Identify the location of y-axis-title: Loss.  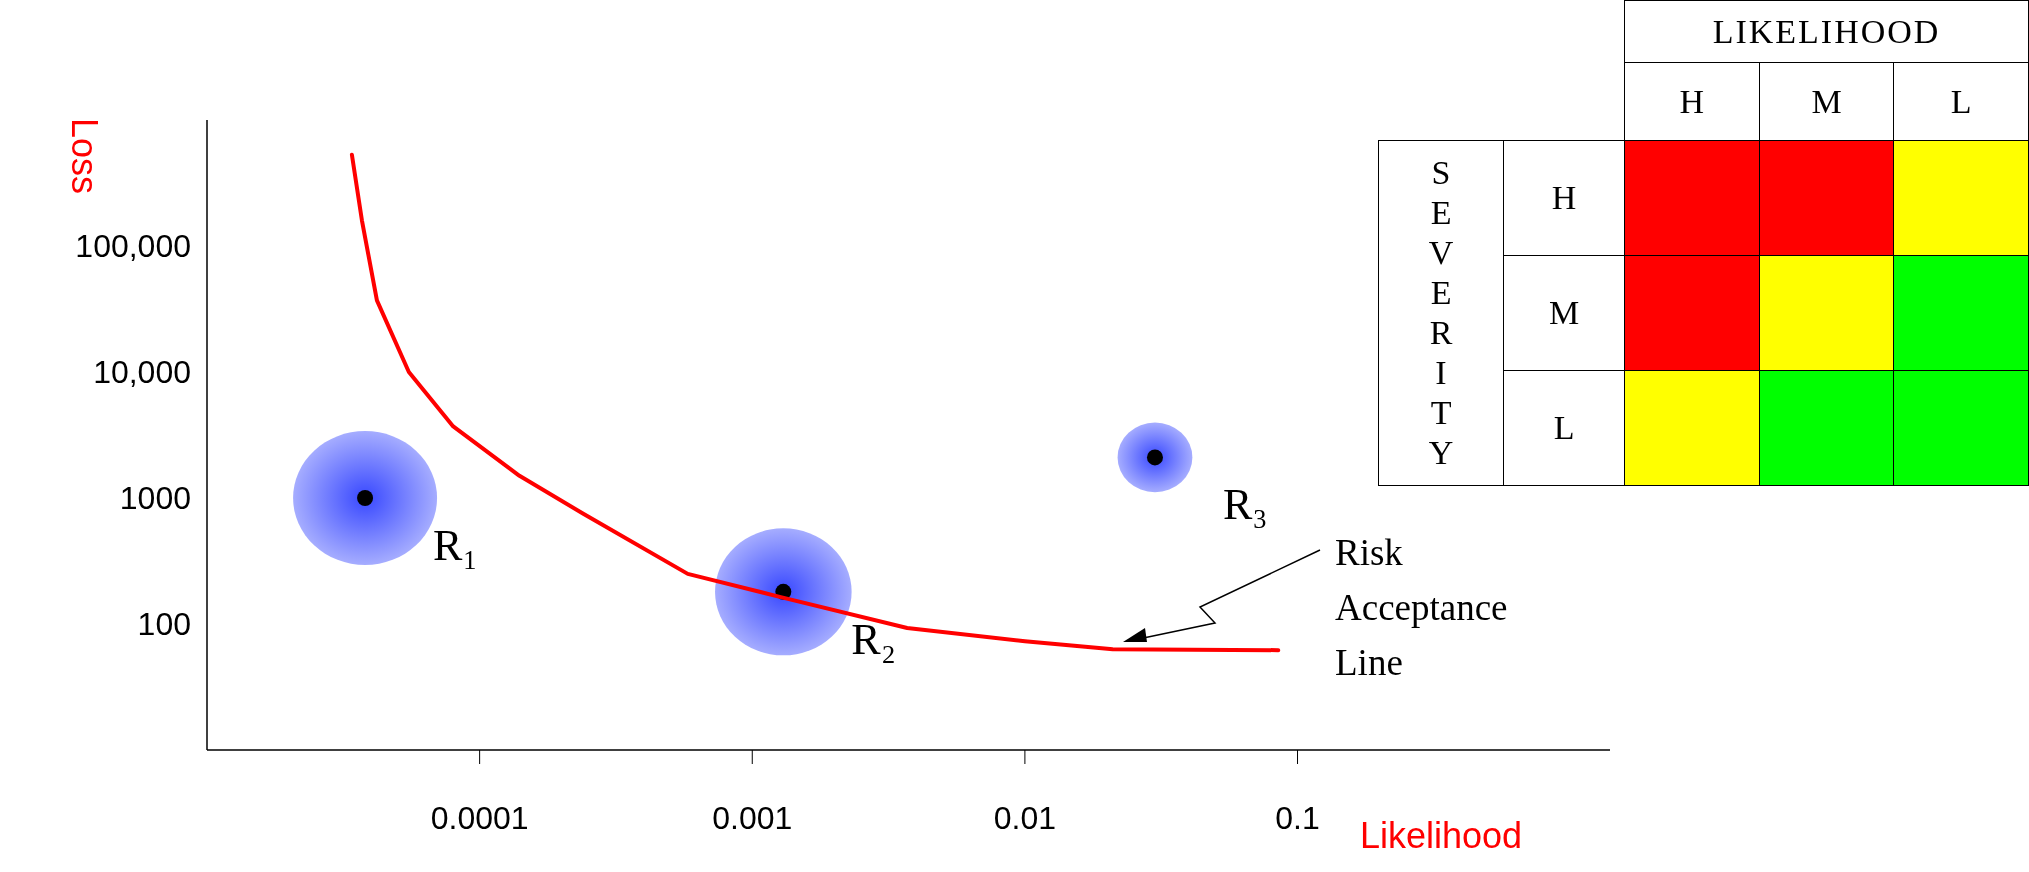
(84, 156).